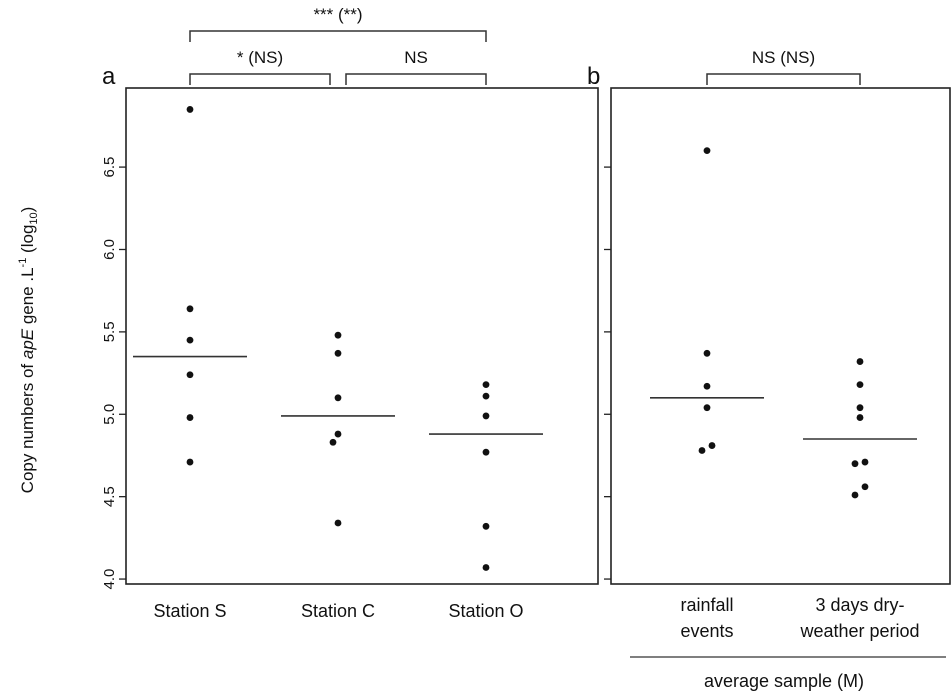  I want to click on y-tick-label: 4.5, so click(109, 496).